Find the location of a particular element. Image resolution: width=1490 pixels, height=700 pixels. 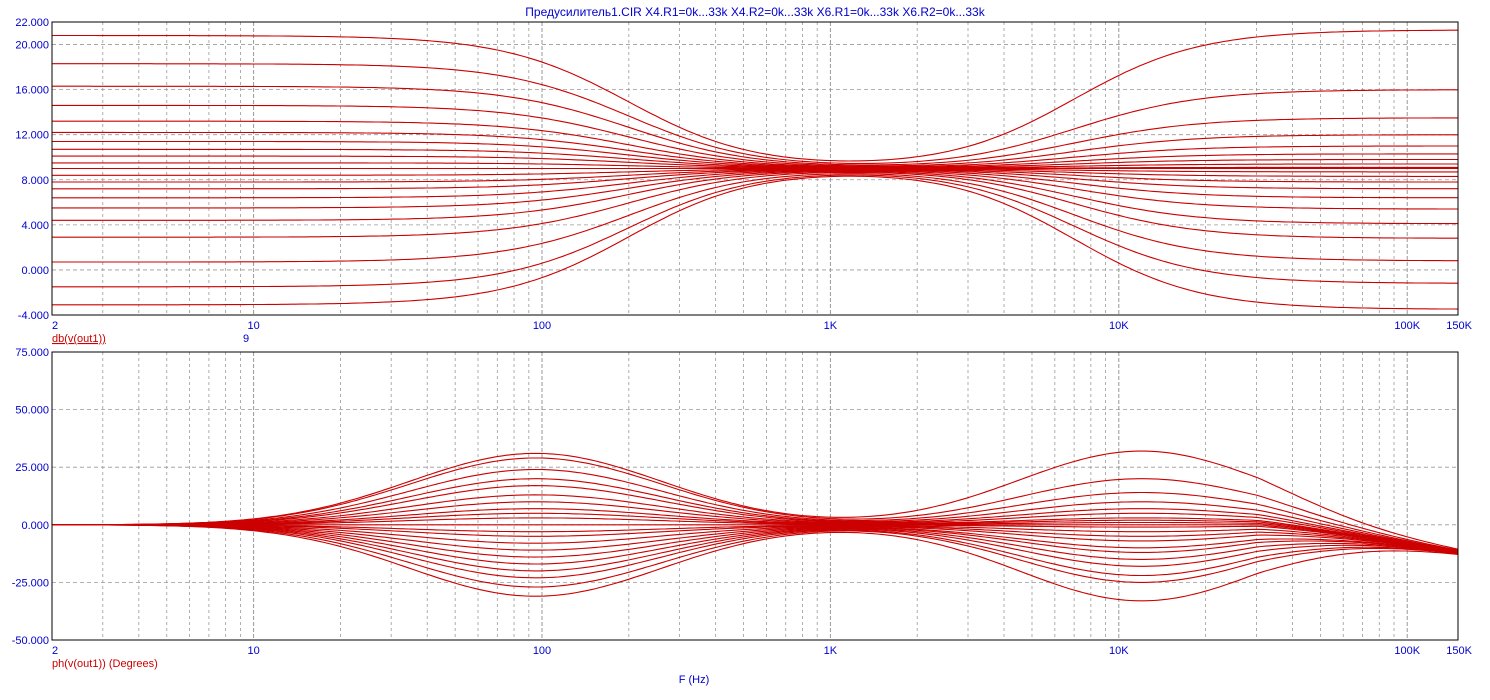

y-tick-label: 4.000 is located at coordinates (35, 226).